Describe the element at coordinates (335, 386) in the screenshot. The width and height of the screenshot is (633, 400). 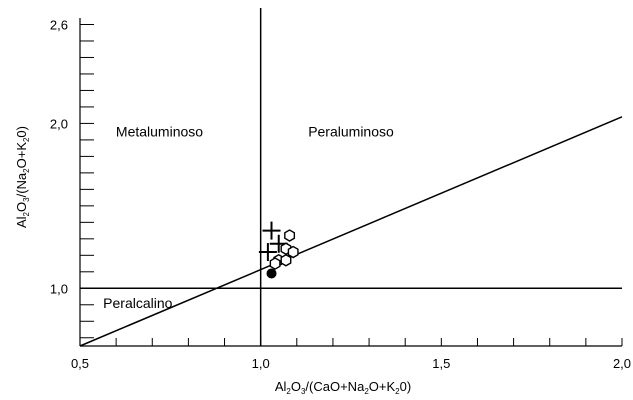
I see `title-part: /(CaO+Na` at that location.